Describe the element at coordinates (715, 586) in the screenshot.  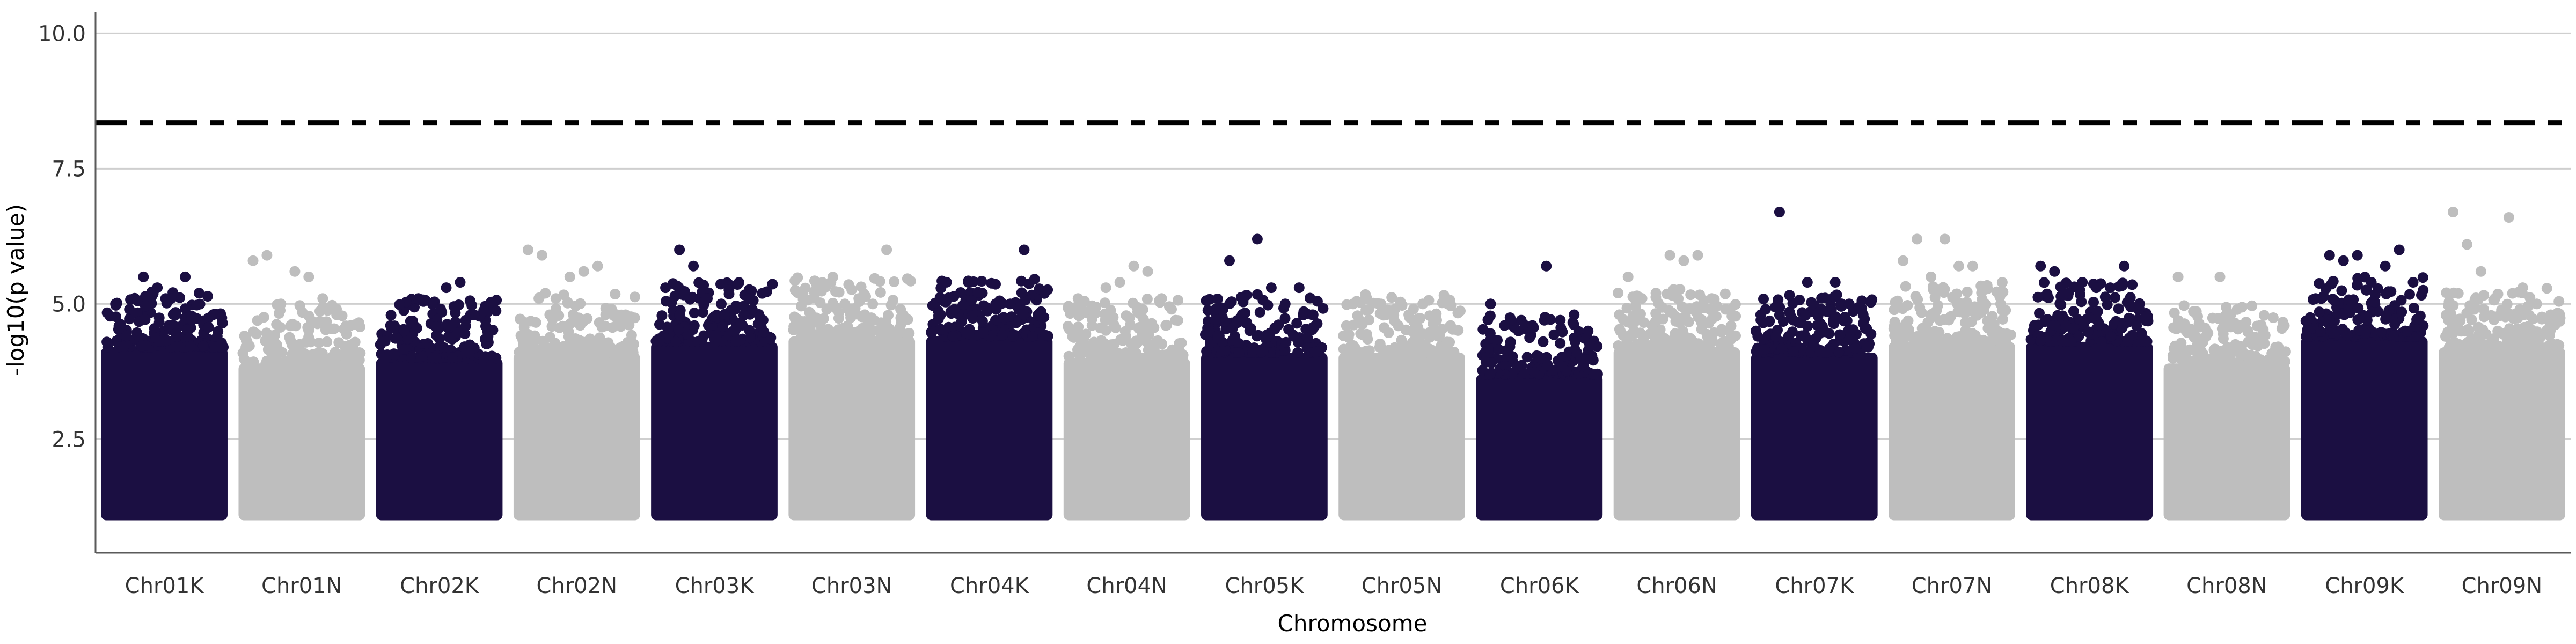
I see `x-tick-label: Chr03K` at that location.